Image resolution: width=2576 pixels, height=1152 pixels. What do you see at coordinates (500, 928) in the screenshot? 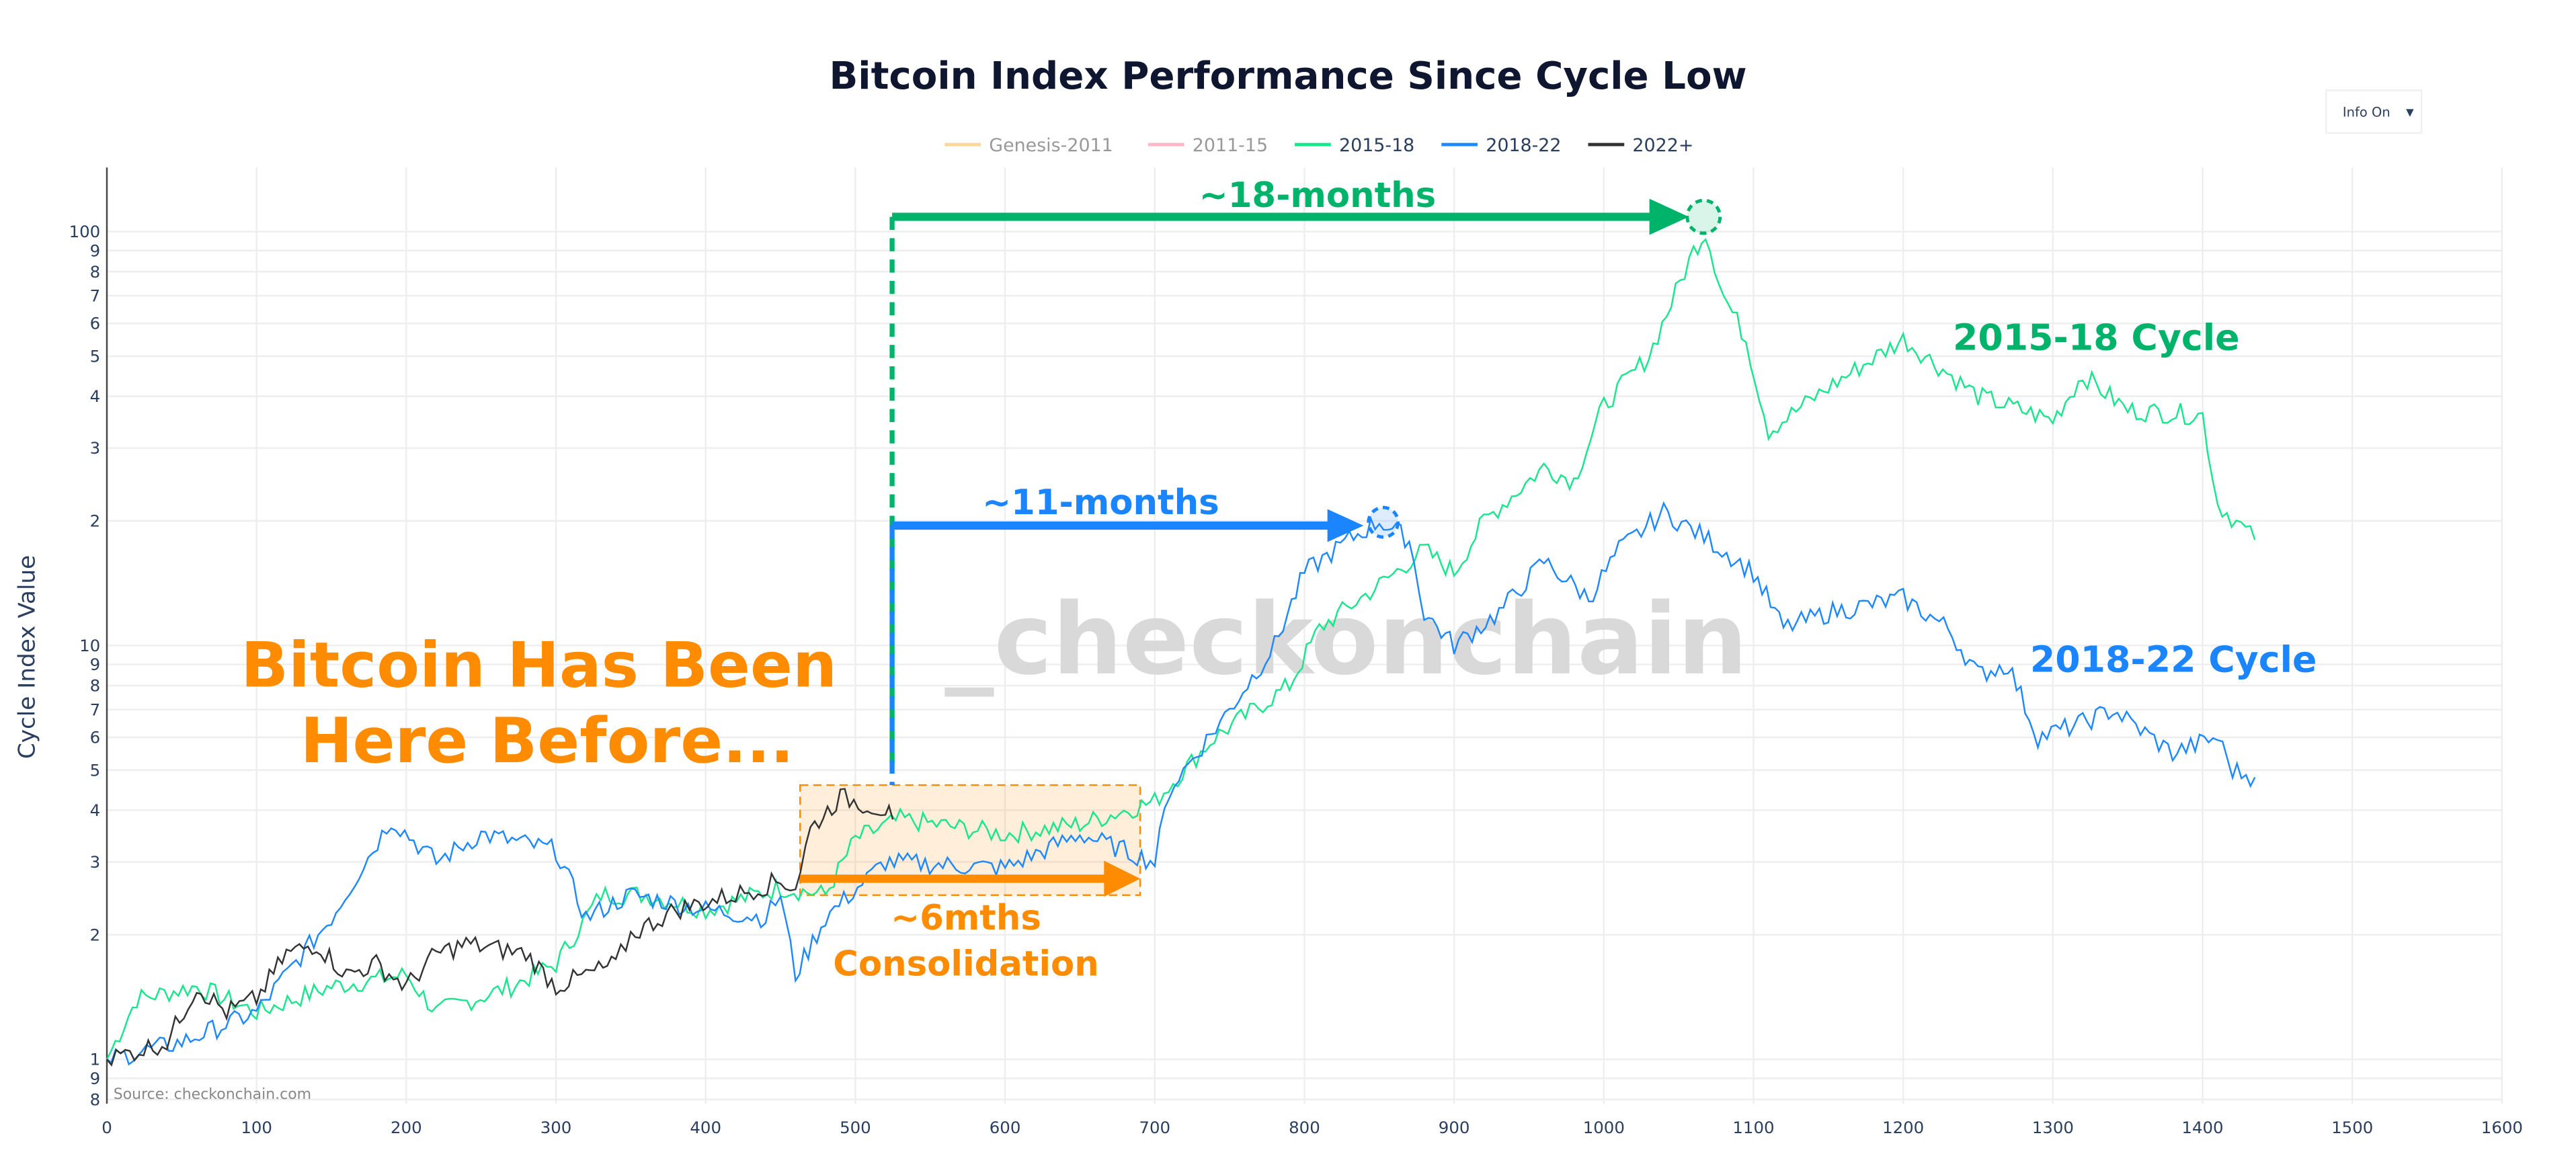
I see `series-line-c2022` at bounding box center [500, 928].